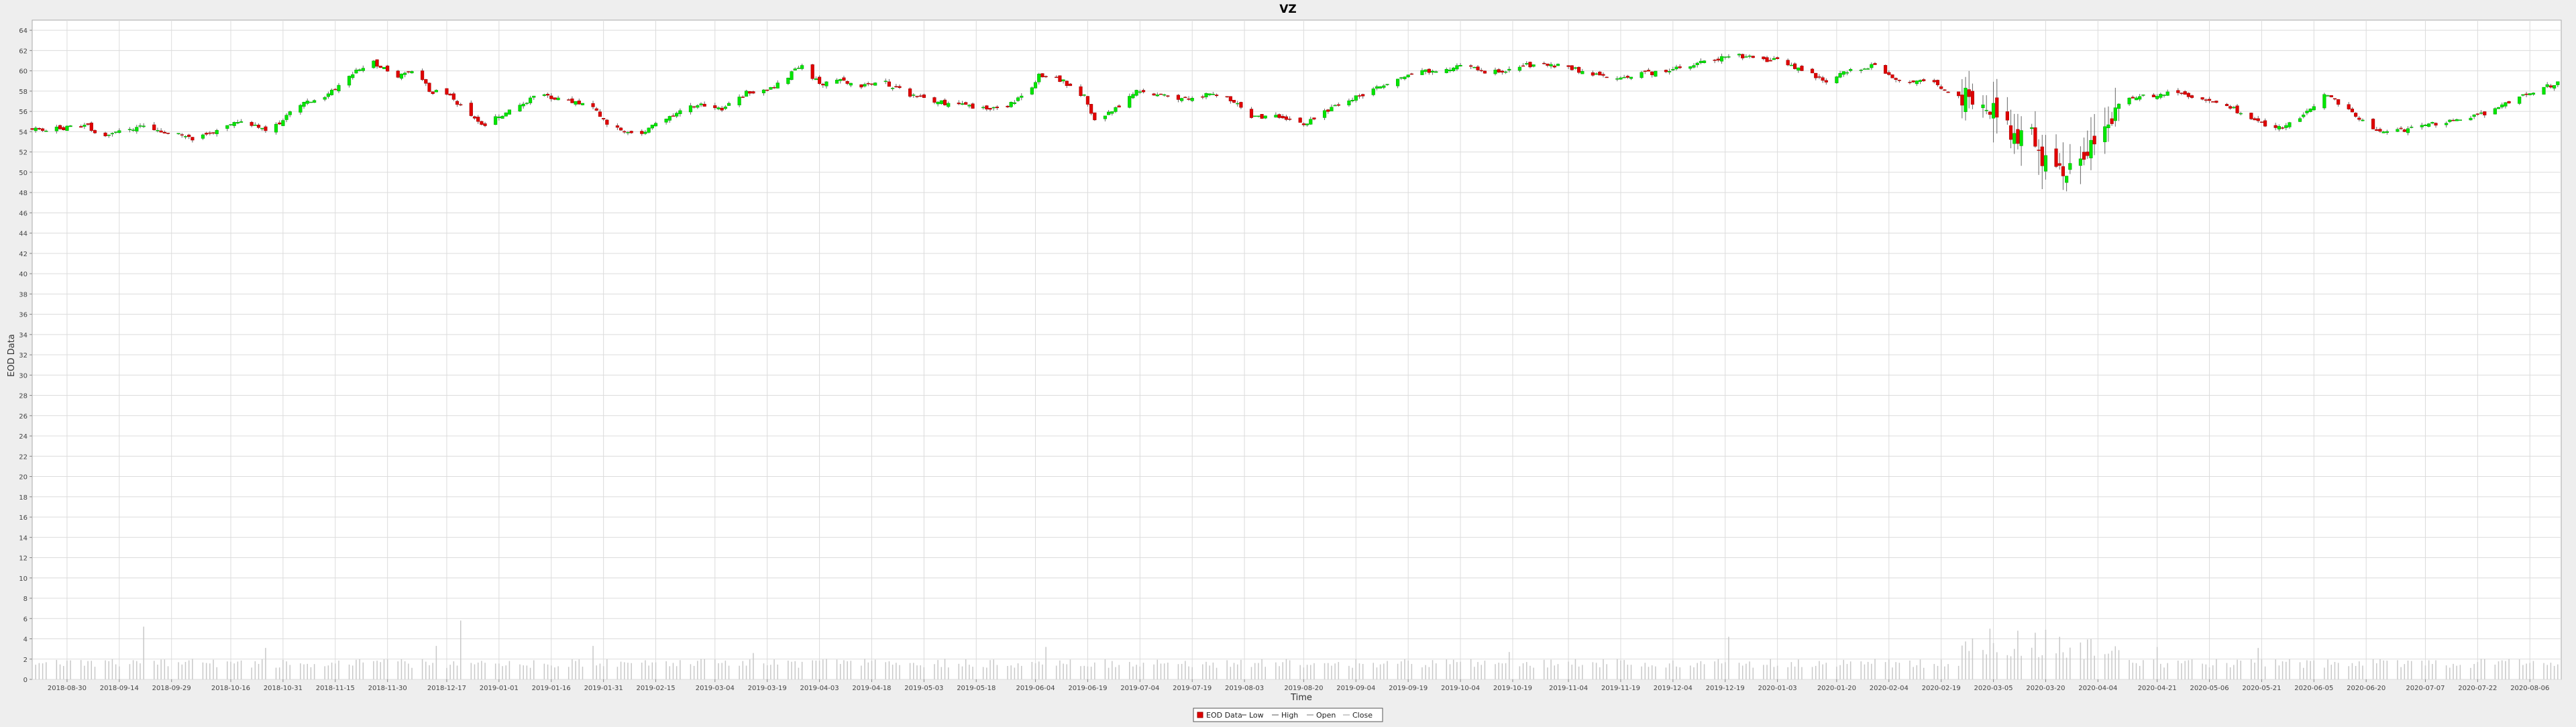 This screenshot has width=2576, height=727. Describe the element at coordinates (25, 660) in the screenshot. I see `y-tick-label: 2` at that location.